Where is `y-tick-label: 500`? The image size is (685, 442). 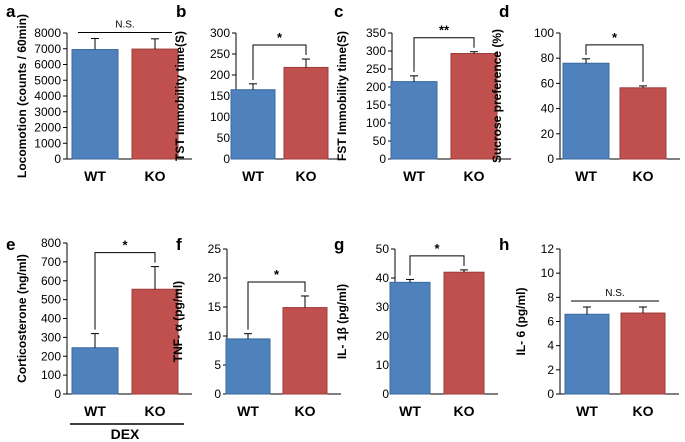 y-tick-label: 500 is located at coordinates (51, 300).